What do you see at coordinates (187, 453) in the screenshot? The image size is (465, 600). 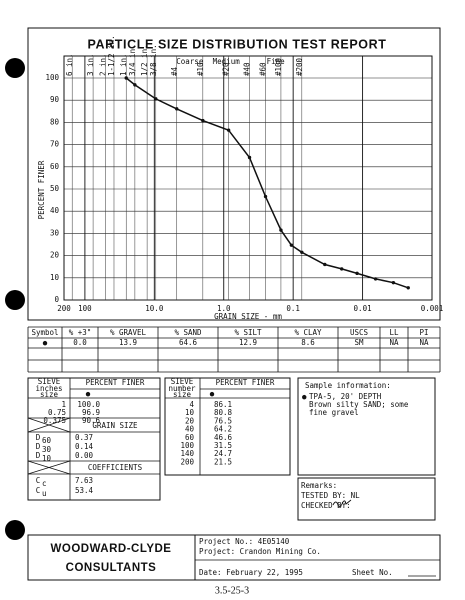 I see `table-cell: 140` at bounding box center [187, 453].